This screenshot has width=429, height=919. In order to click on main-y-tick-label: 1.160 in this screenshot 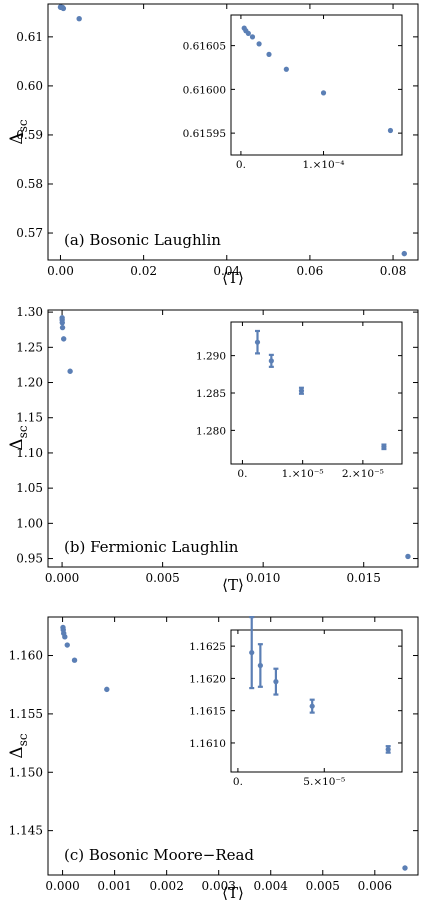, I will do `click(26, 656)`.